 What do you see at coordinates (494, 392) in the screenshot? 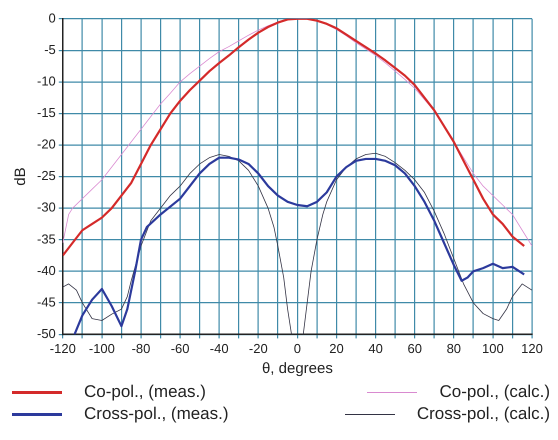
I see `legend-label: Co-pol., (calc.)` at bounding box center [494, 392].